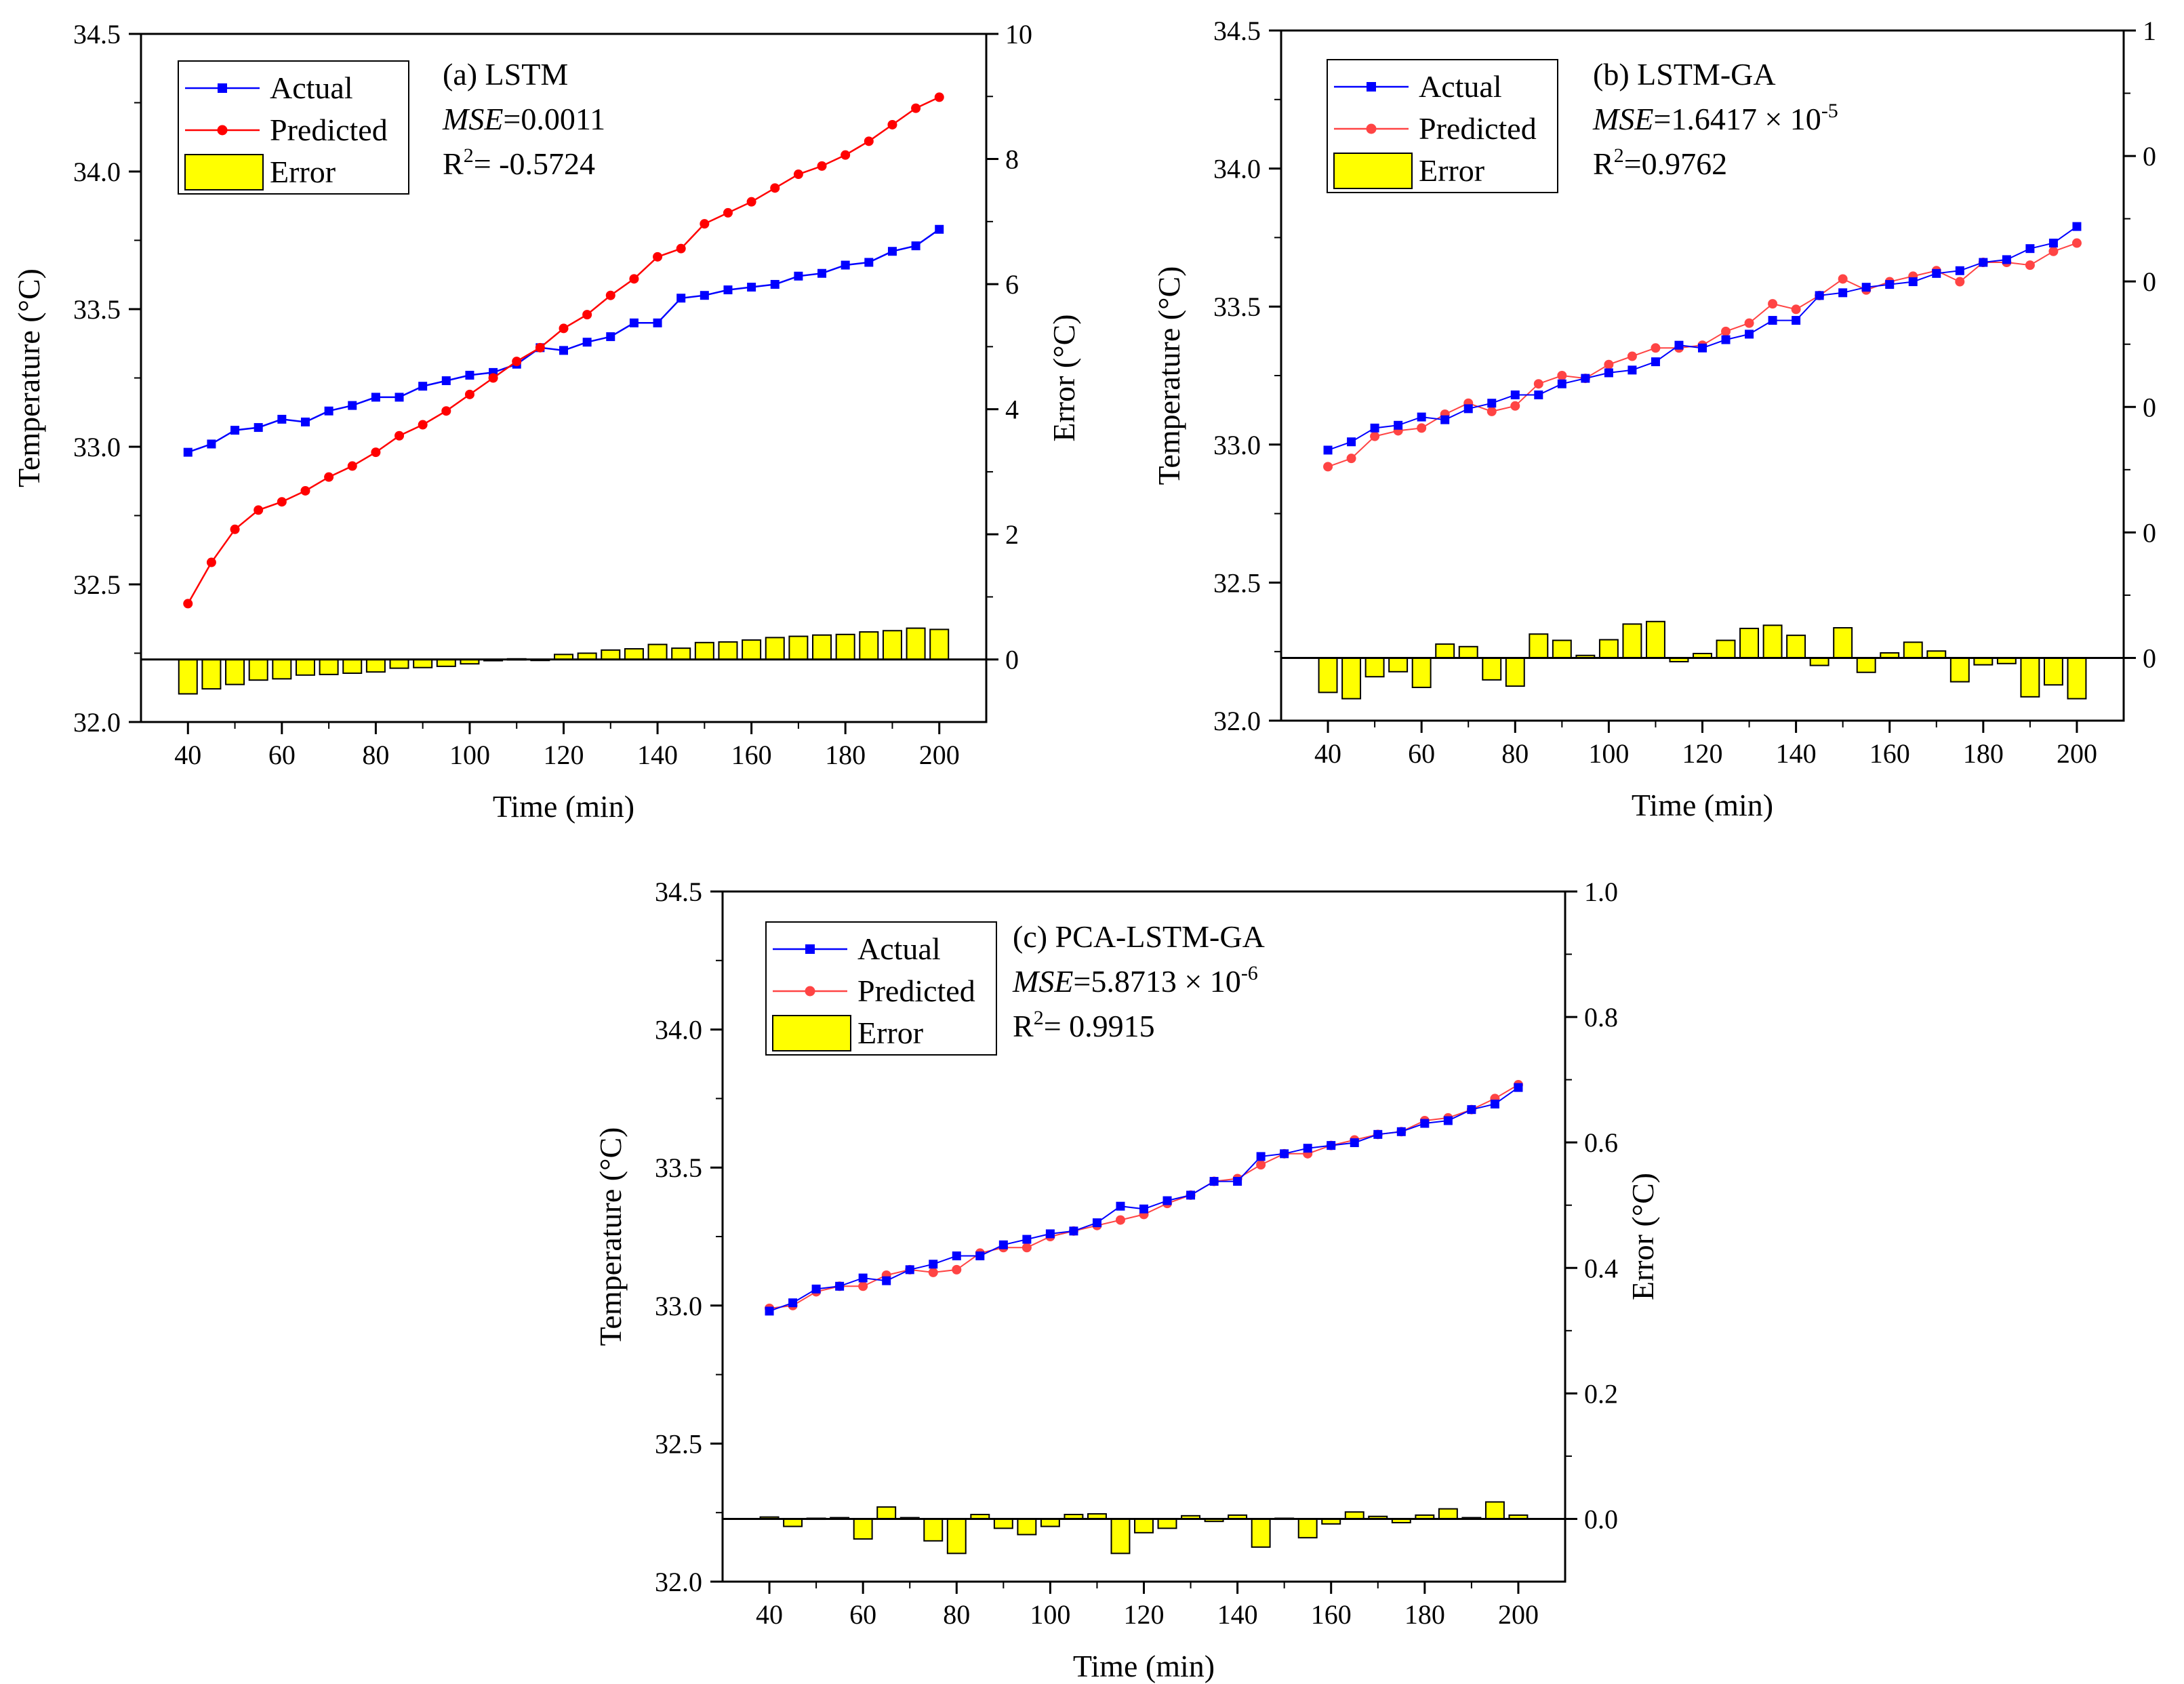 This screenshot has height=1684, width=2184. Describe the element at coordinates (890, 1033) in the screenshot. I see `legend-label-error: Error` at that location.